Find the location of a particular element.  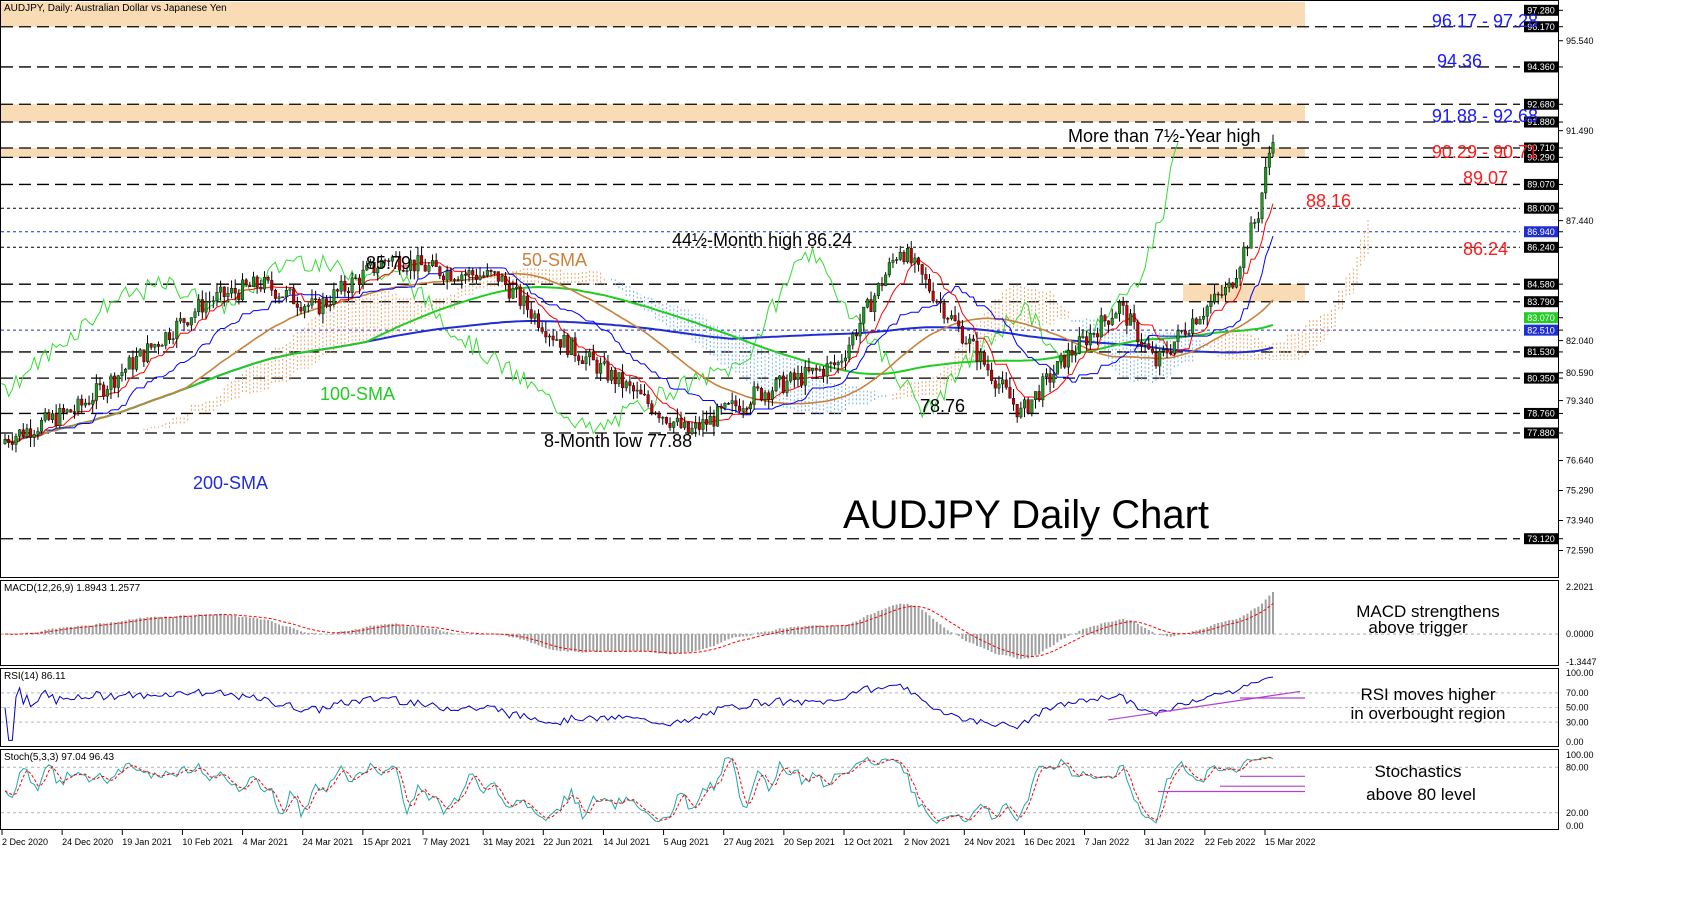

rsi-axis-label: 30.00 is located at coordinates (1577, 722).